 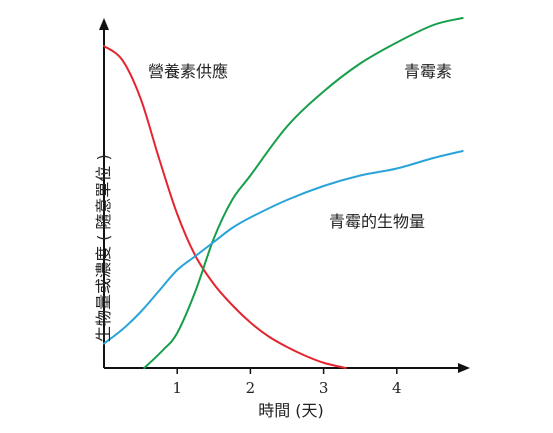 I want to click on x-tick-label-3: 3, so click(x=324, y=388).